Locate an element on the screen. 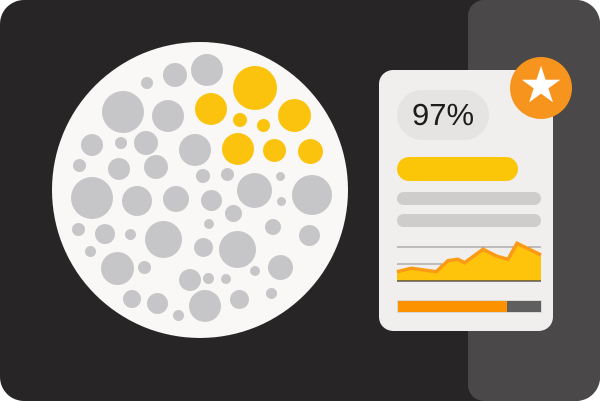 This screenshot has height=401, width=600. progress-fill is located at coordinates (452, 306).